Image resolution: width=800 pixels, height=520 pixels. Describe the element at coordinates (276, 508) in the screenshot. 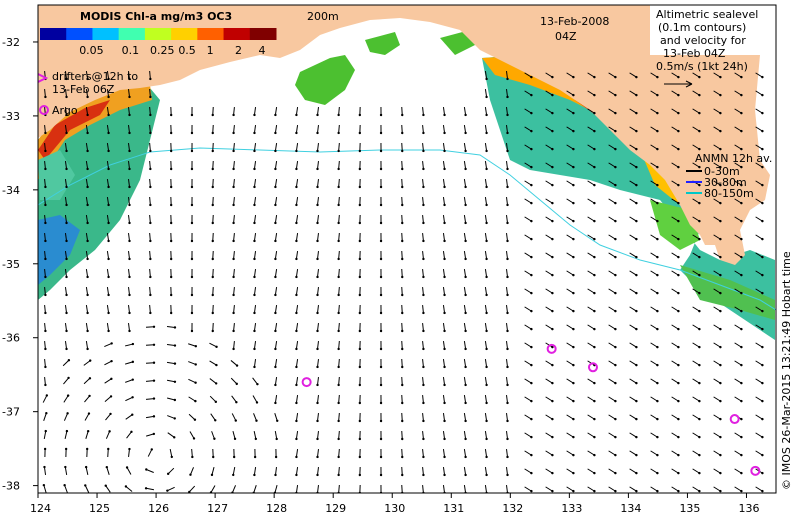

I see `x-tick-label: 128` at that location.